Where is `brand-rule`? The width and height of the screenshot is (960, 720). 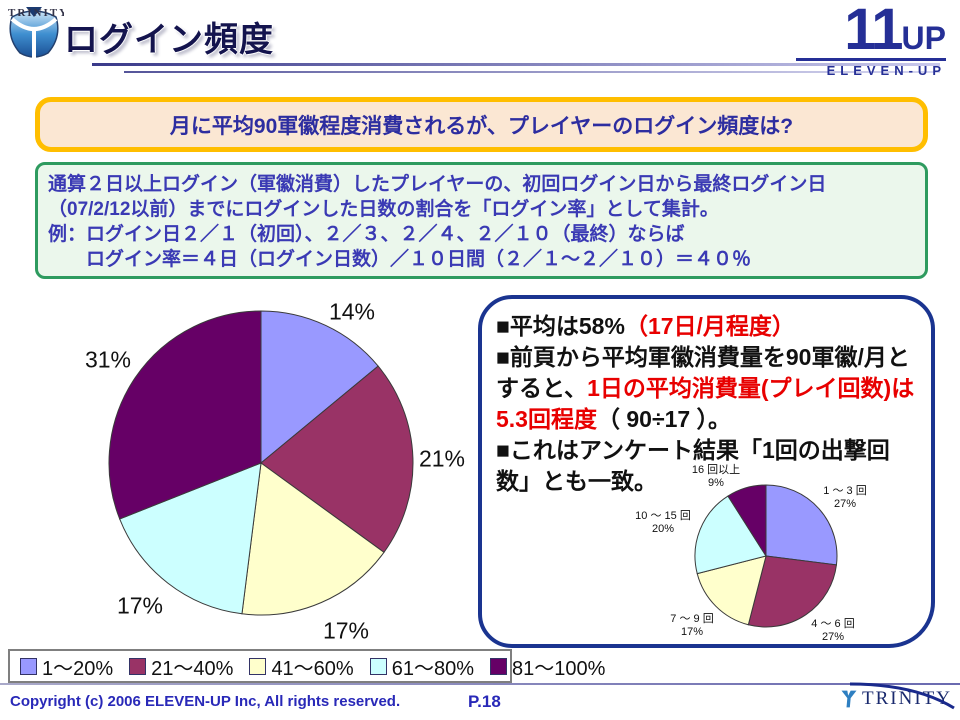
brand-rule is located at coordinates (871, 59).